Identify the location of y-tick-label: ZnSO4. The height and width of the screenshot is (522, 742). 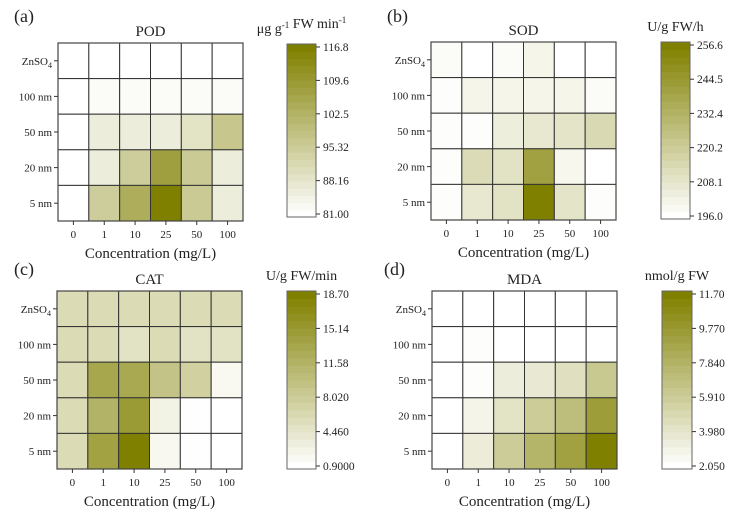
(410, 62).